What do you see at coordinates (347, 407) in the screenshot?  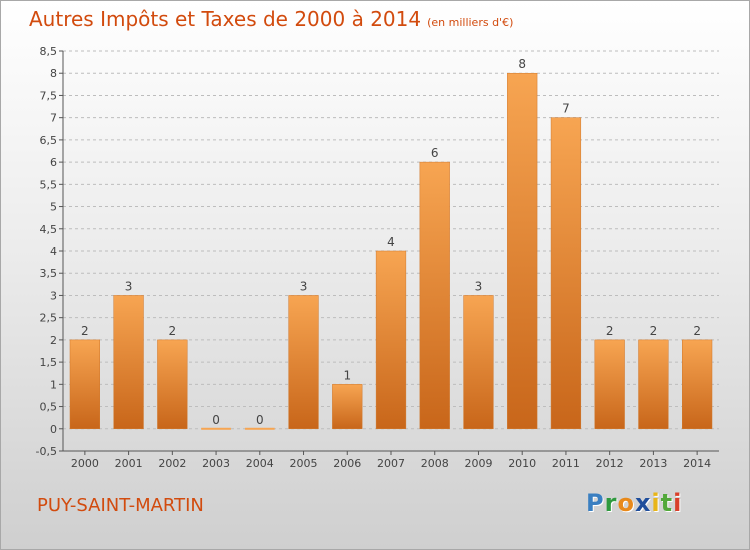 I see `bar-2006` at bounding box center [347, 407].